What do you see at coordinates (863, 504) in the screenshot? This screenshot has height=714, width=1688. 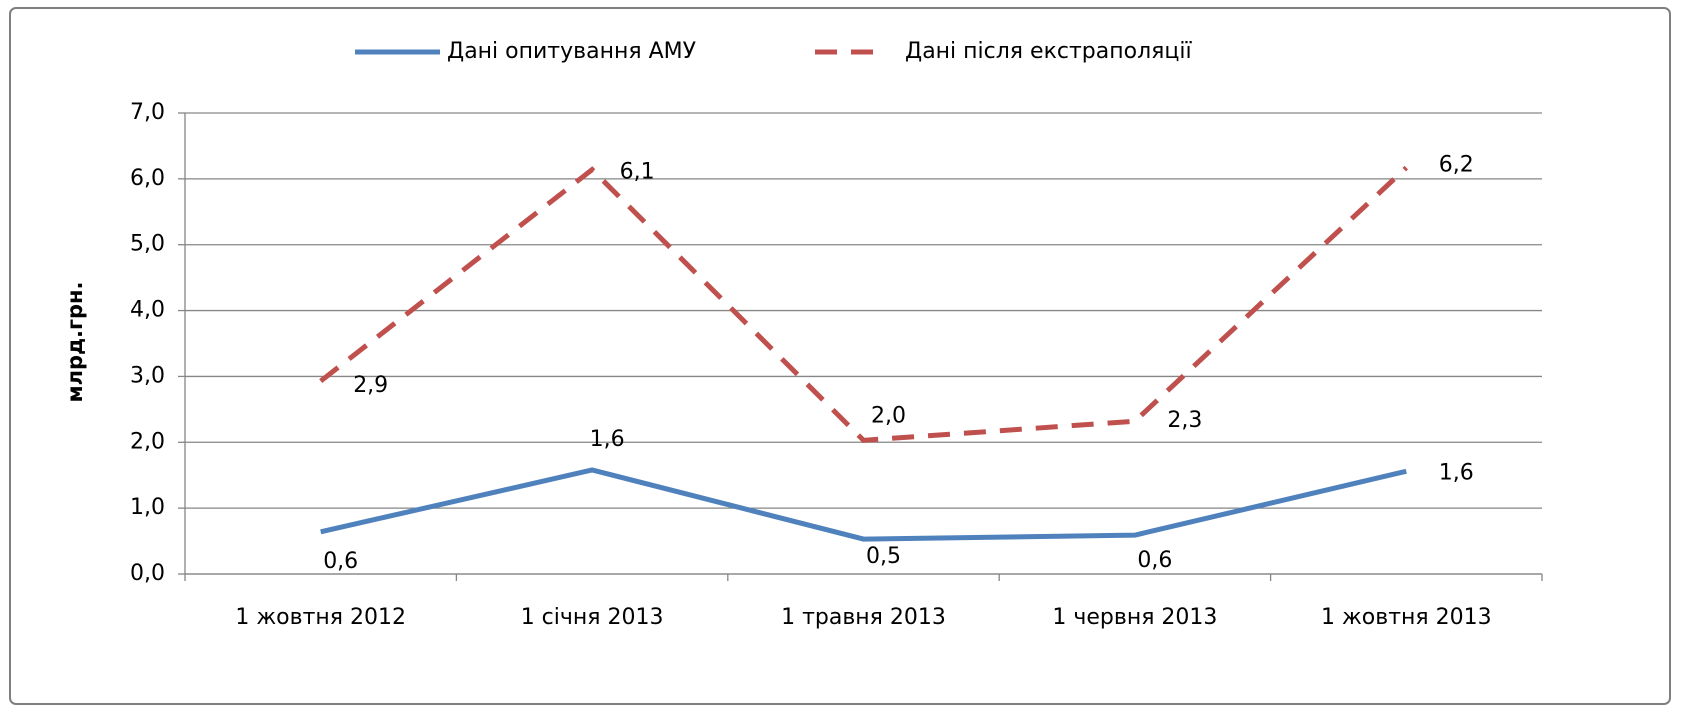 I see `series-line` at bounding box center [863, 504].